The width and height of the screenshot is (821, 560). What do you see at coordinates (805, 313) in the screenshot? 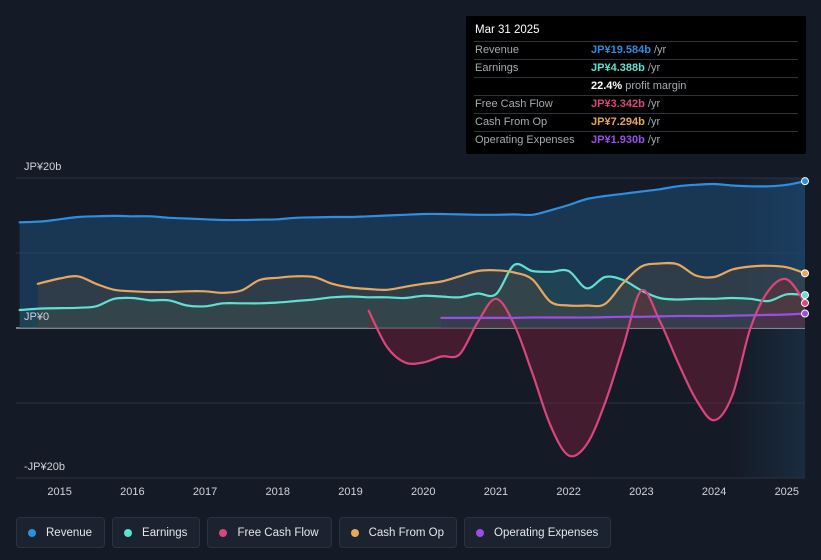
I see `endpoint-operating-expenses` at bounding box center [805, 313].